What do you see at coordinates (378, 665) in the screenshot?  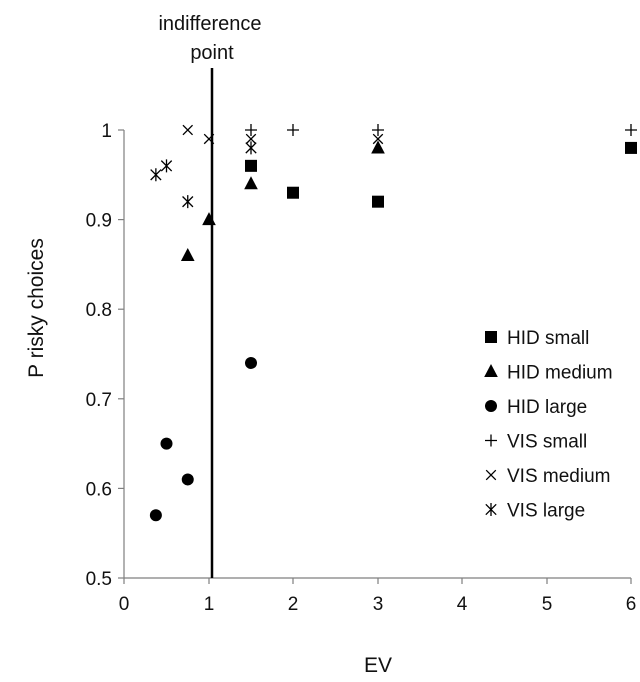 I see `x-axis-label: EV` at bounding box center [378, 665].